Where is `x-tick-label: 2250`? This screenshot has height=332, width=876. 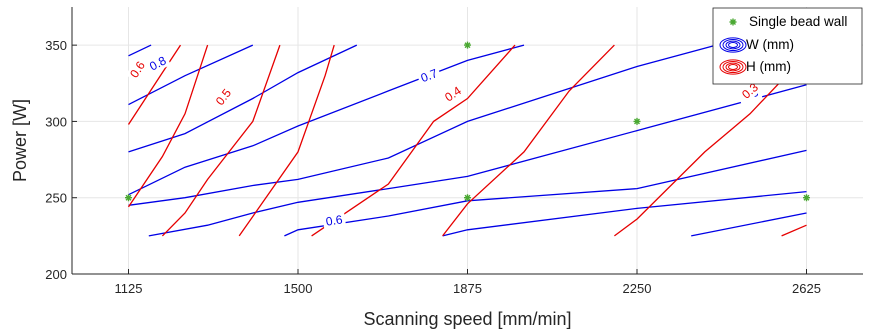 x-tick-label: 2250 is located at coordinates (637, 288).